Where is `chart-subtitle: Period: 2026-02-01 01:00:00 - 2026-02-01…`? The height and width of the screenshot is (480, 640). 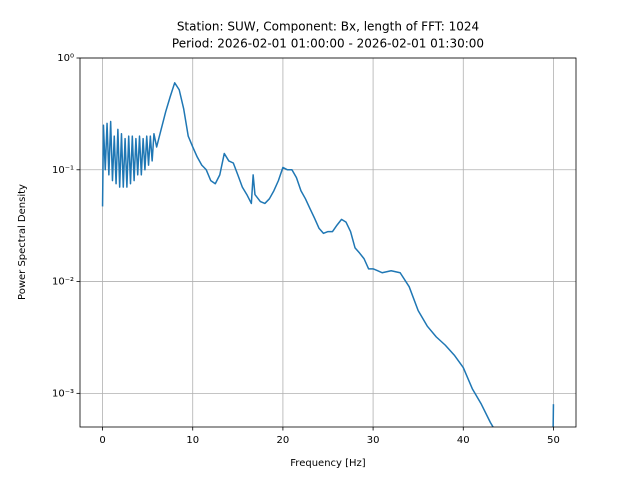 chart-subtitle: Period: 2026-02-01 01:00:00 - 2026-02-01… is located at coordinates (328, 44).